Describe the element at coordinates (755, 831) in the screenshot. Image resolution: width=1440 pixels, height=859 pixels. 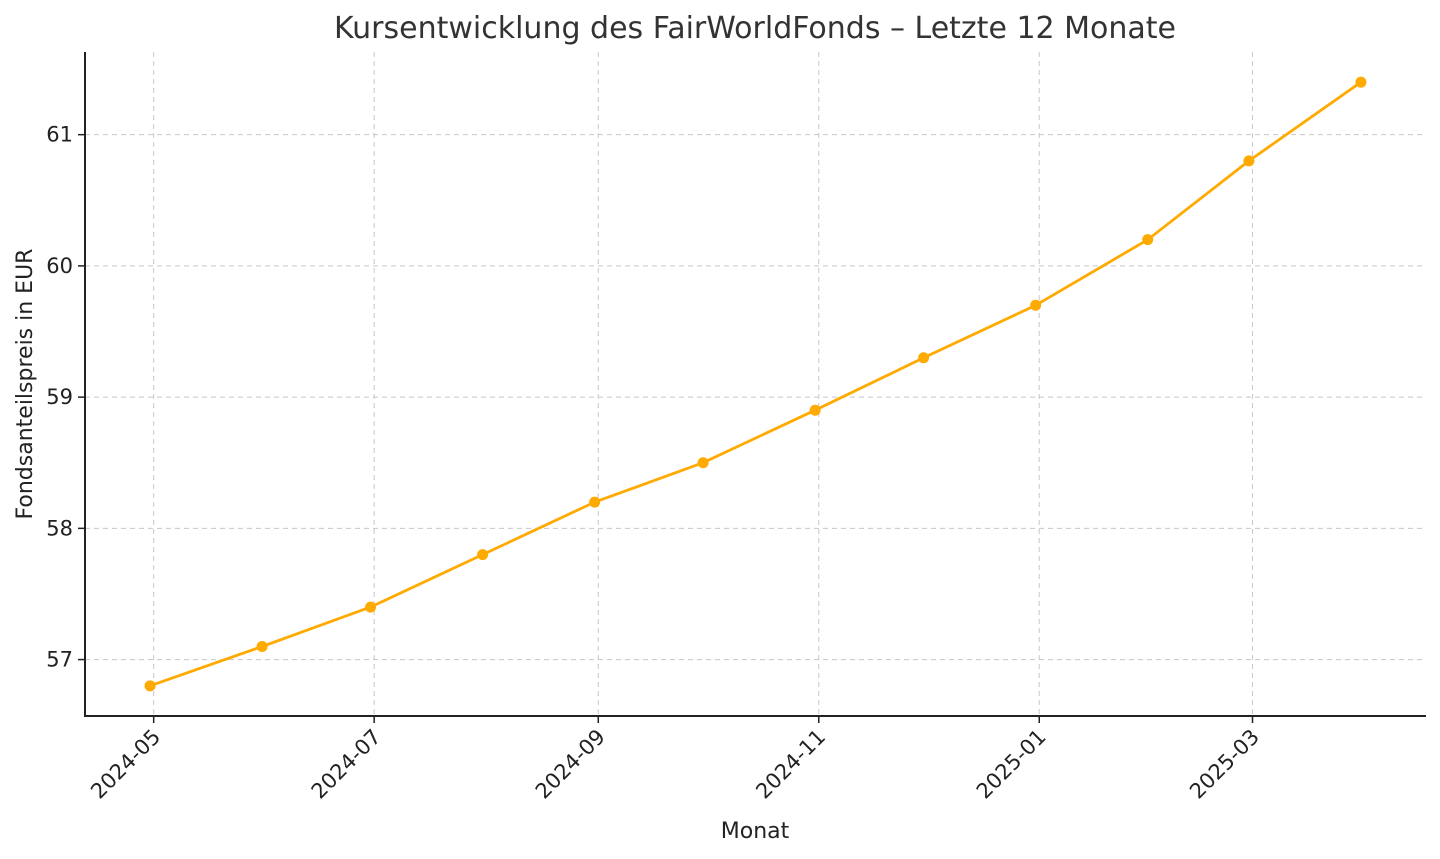
I see `x-axis-label: Monat` at that location.